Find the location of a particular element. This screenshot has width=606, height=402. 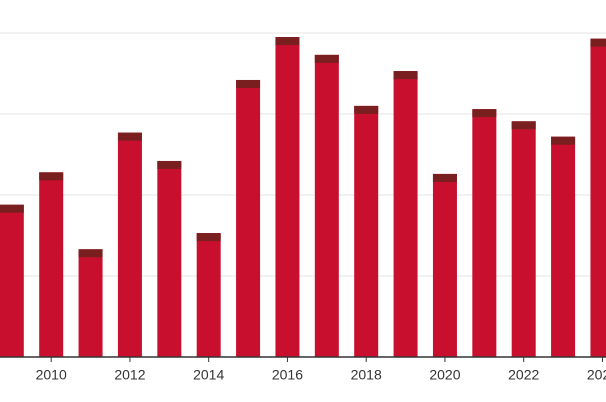

x-tick-label: 2020 is located at coordinates (444, 375).